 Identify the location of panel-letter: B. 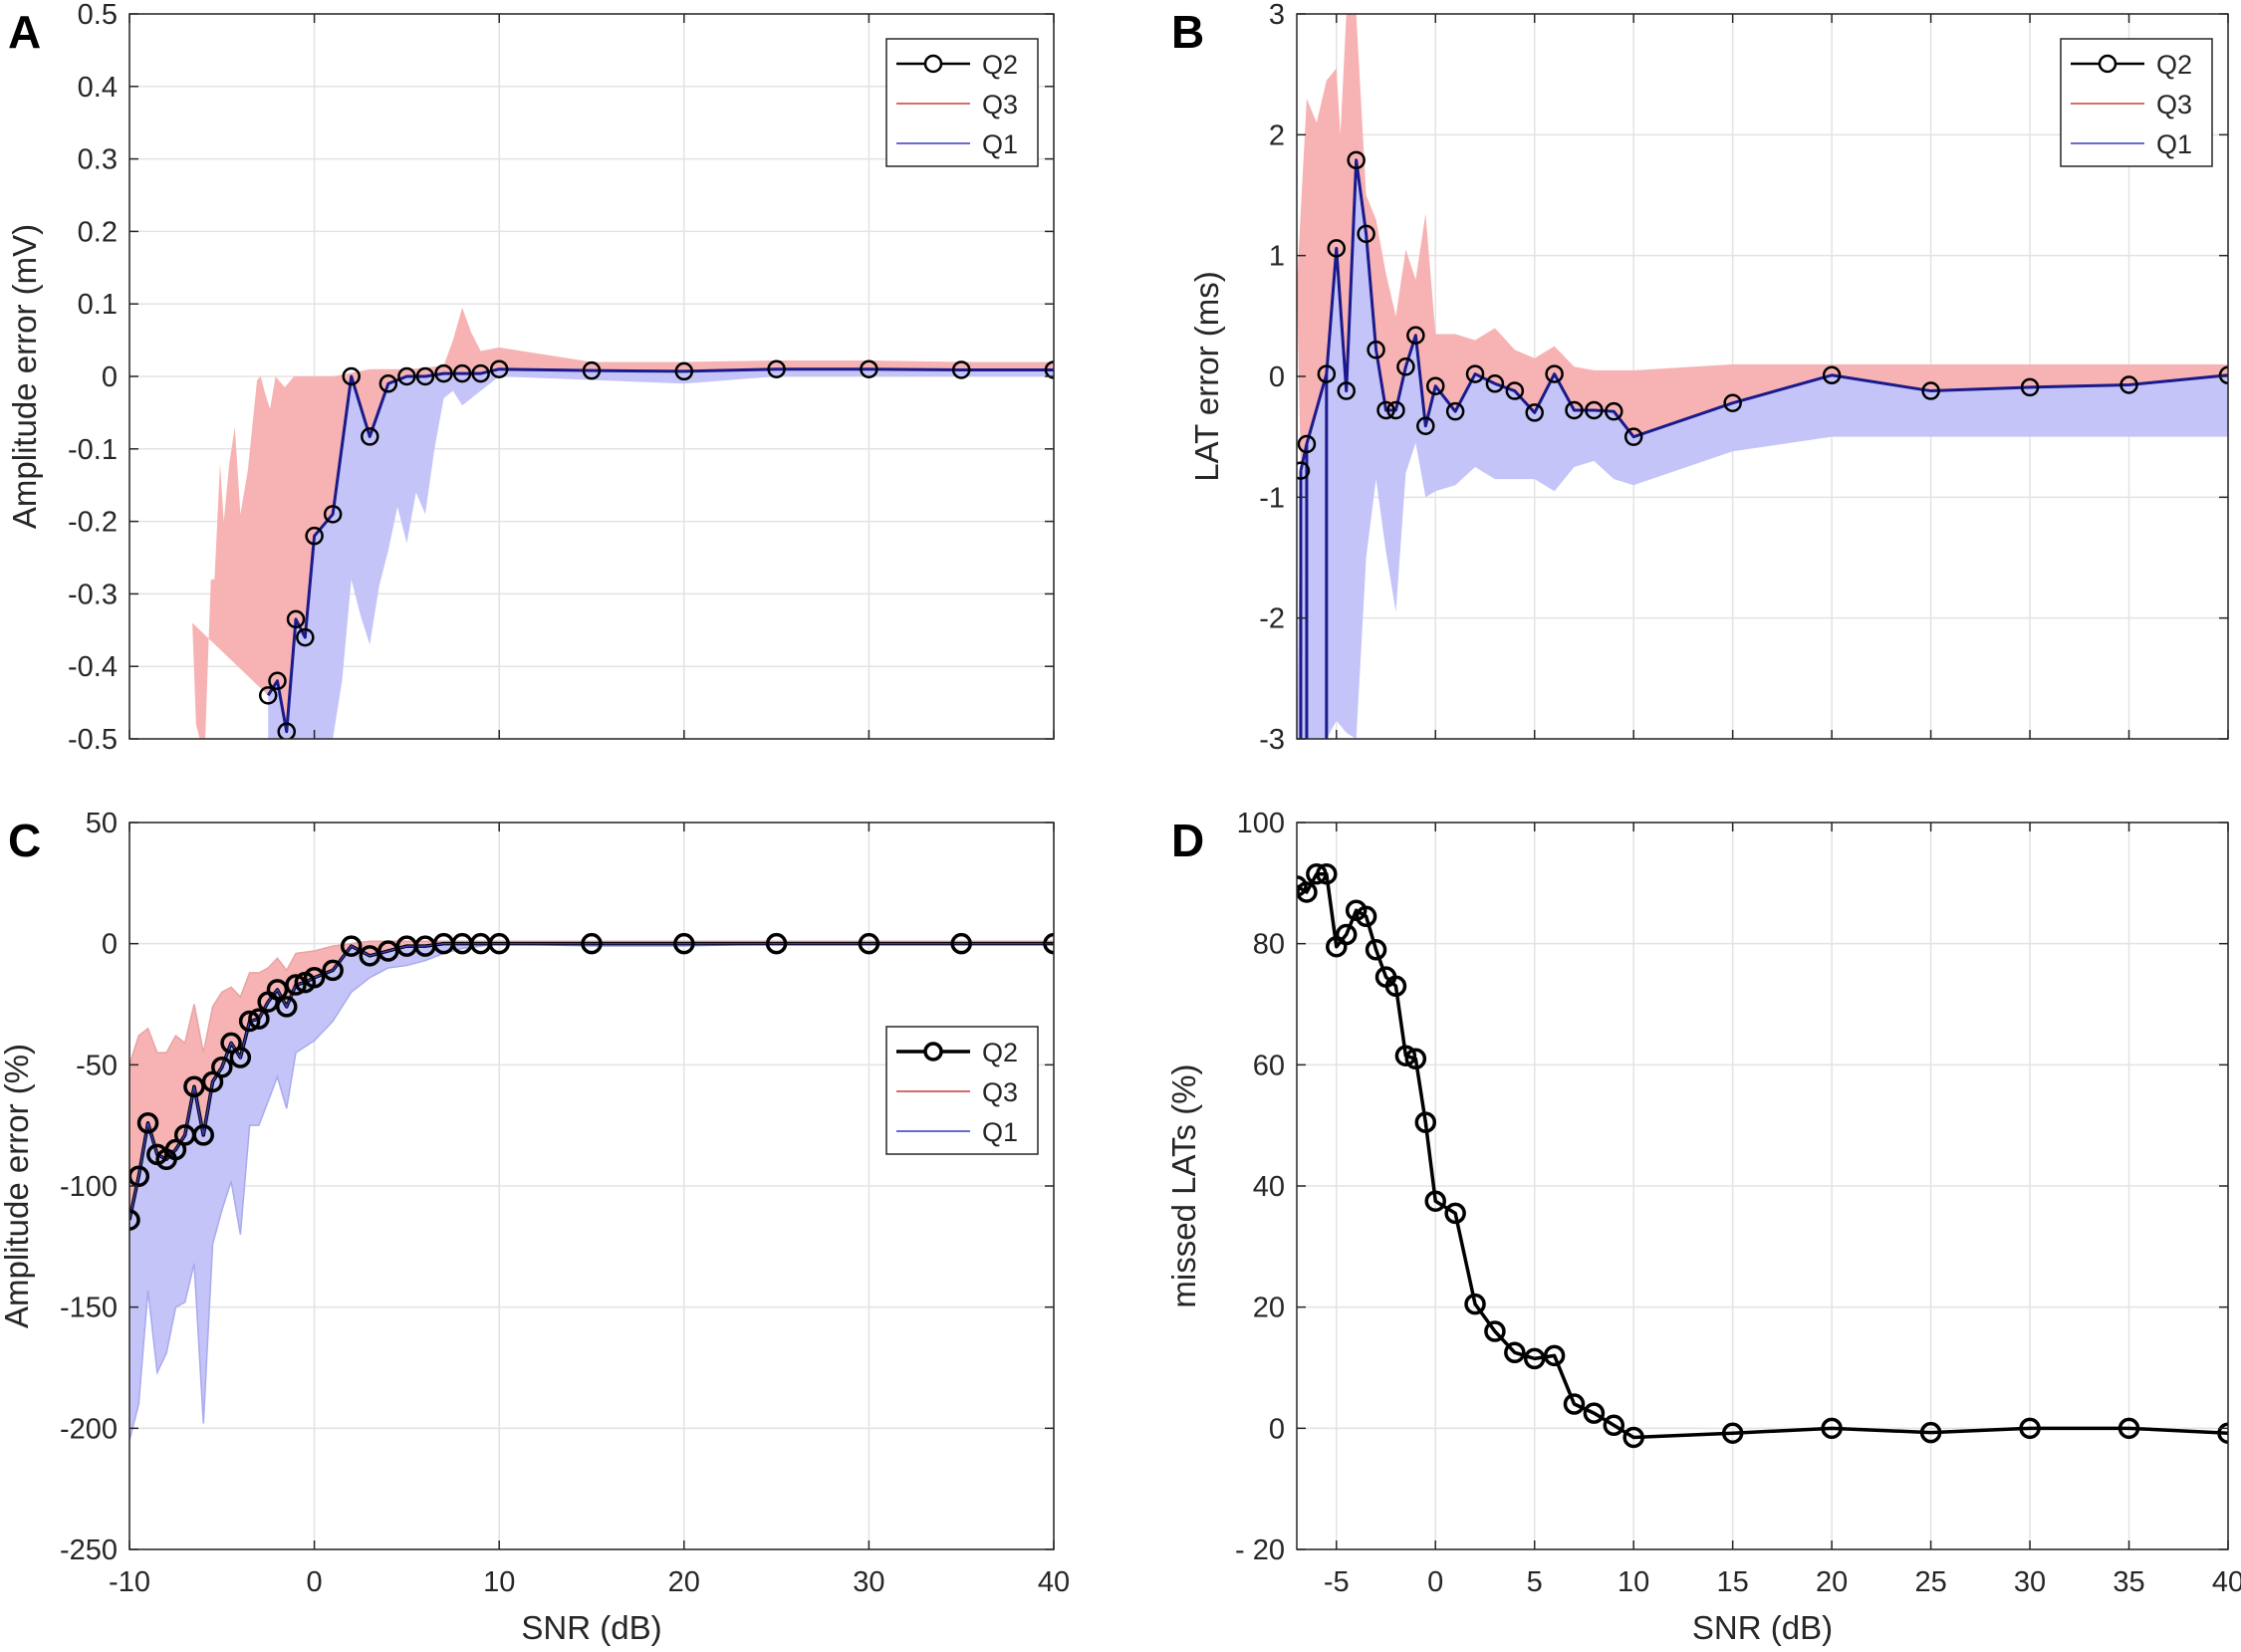
(1188, 32).